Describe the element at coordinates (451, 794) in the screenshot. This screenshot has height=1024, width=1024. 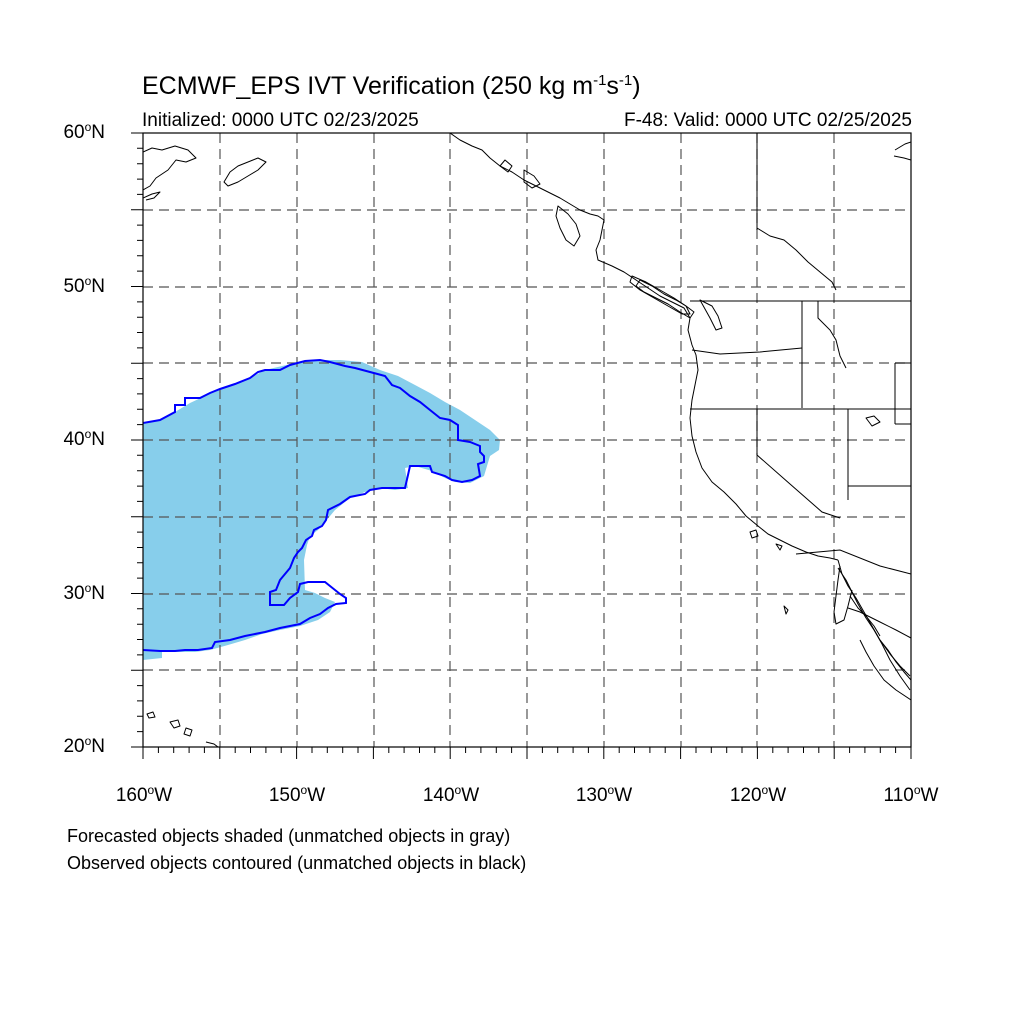
I see `lon-label-140w: 140oW` at that location.